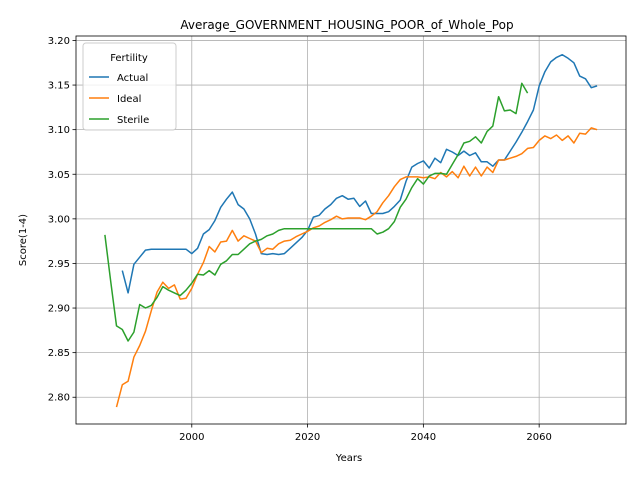  What do you see at coordinates (132, 78) in the screenshot?
I see `legend-label-actual: Actual` at bounding box center [132, 78].